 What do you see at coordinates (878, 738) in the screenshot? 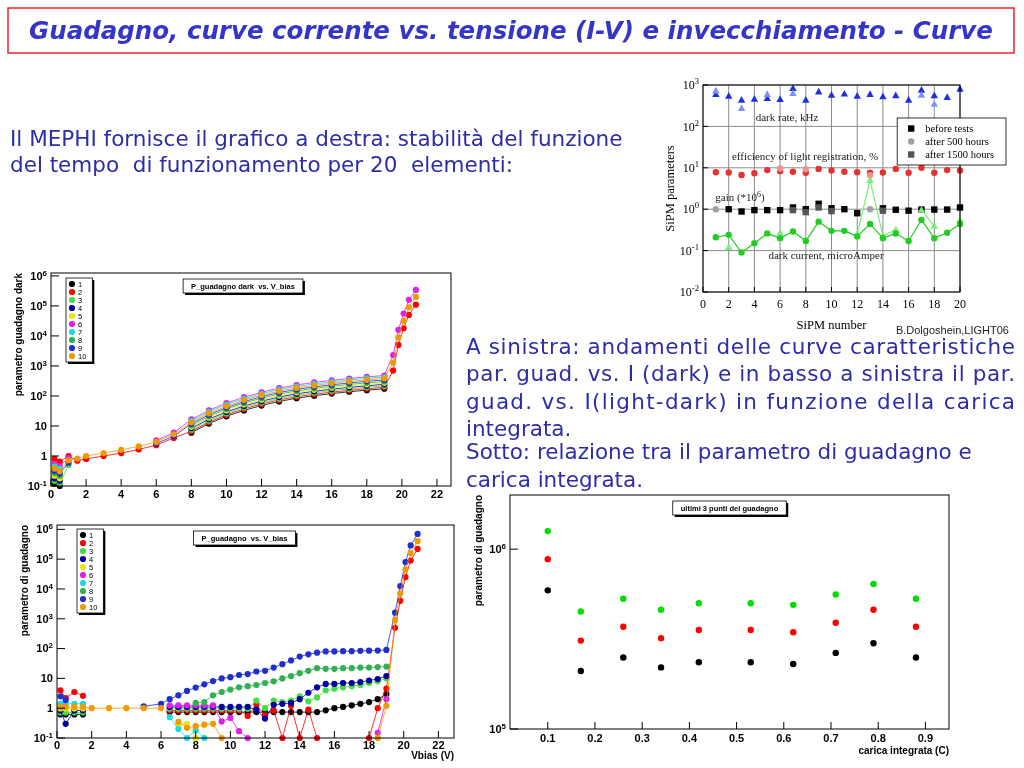
I see `x-tick-label: 0.8` at bounding box center [878, 738].